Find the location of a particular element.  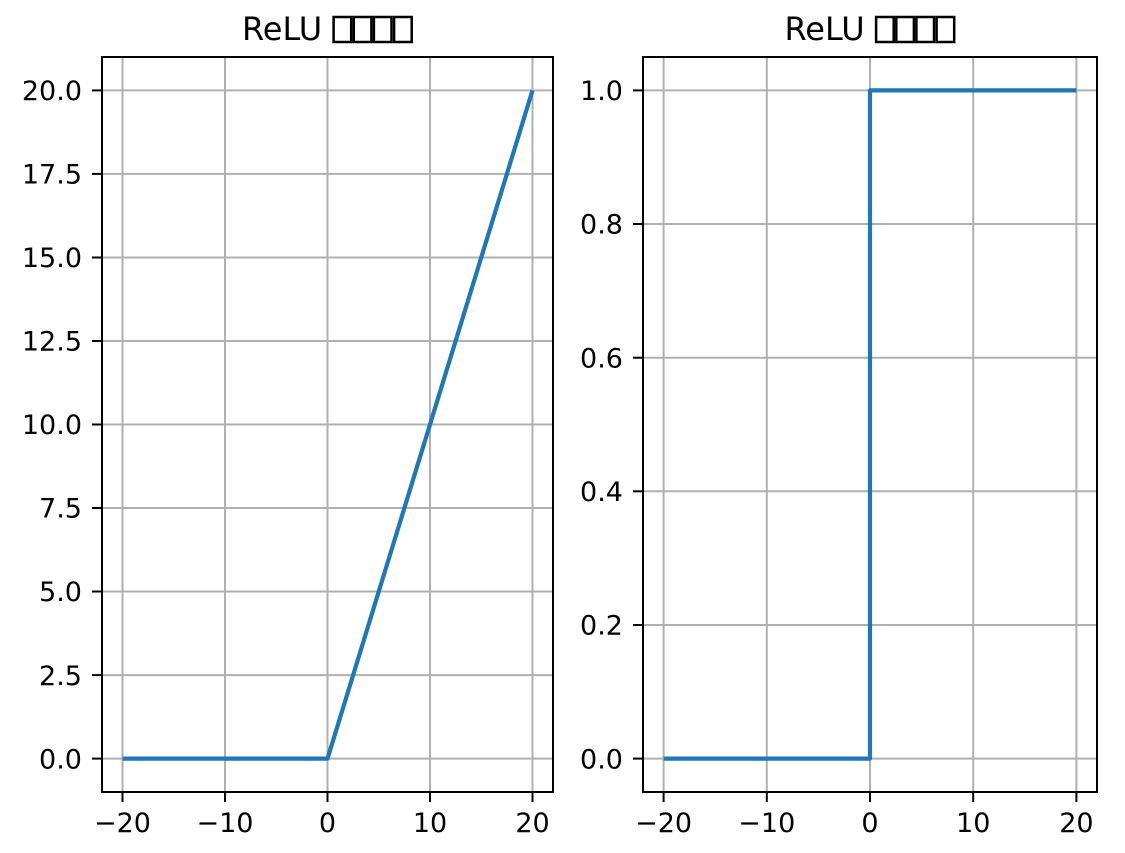

y-tick-label: 17.5 is located at coordinates (52, 175).